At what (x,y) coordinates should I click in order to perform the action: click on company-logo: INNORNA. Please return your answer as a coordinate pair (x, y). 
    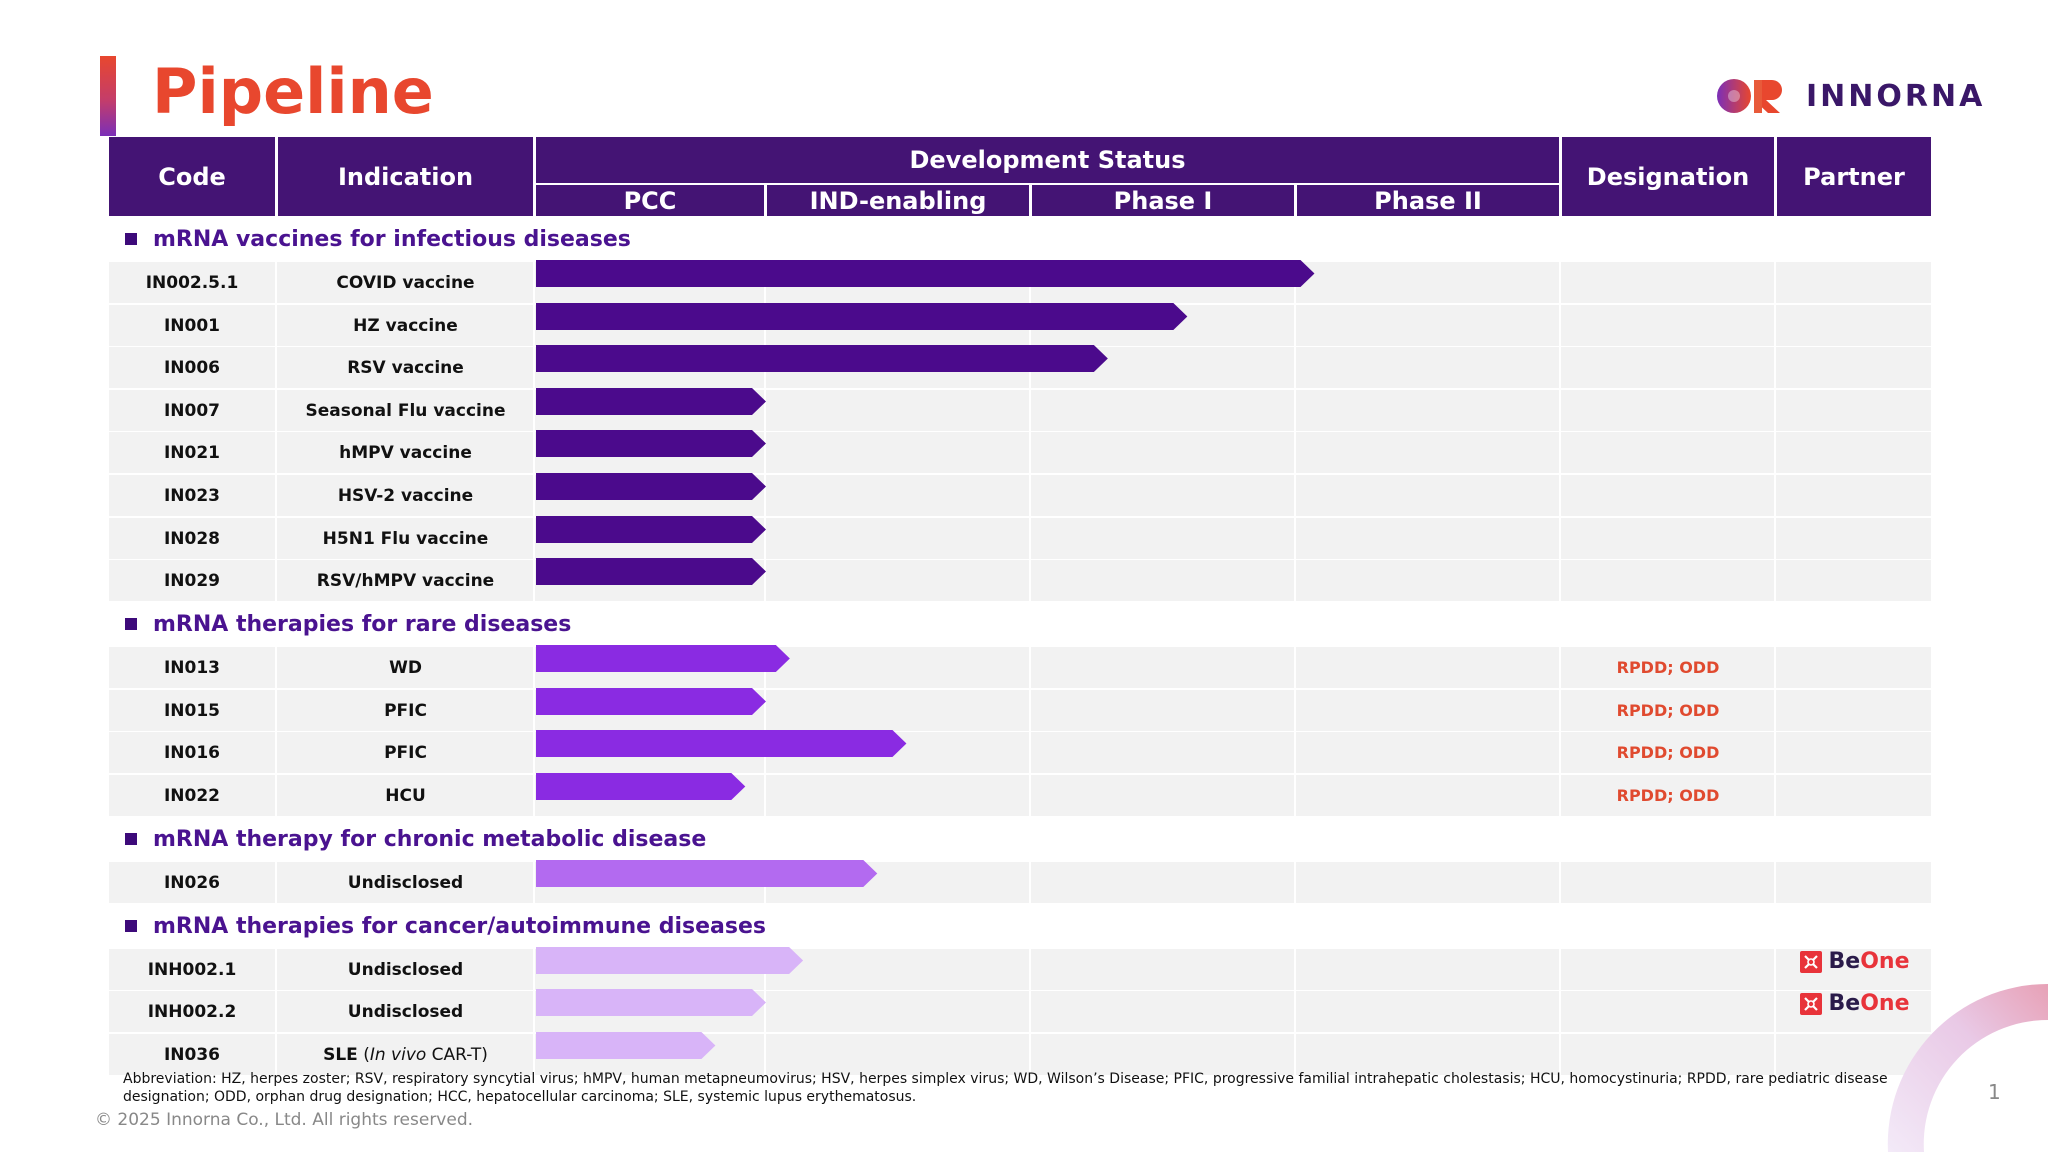
    Looking at the image, I should click on (1850, 96).